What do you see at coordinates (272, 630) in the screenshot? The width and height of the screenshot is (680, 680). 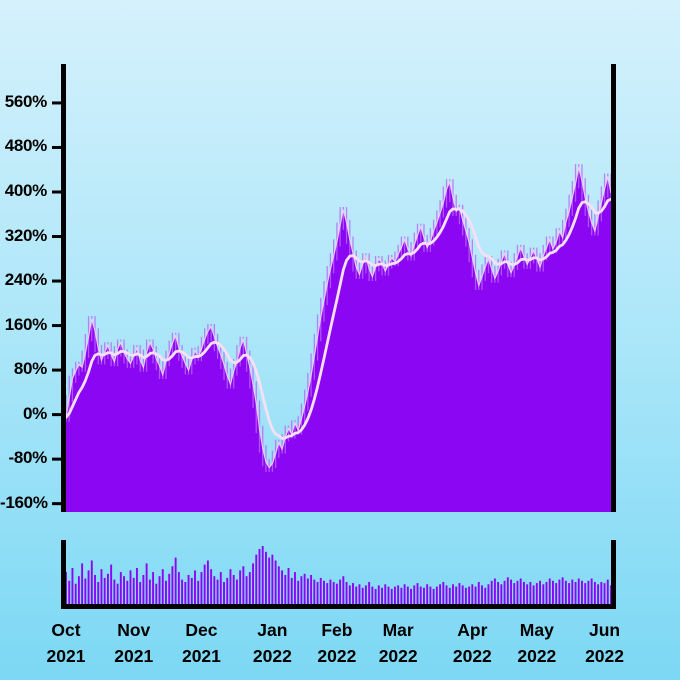 I see `month-name: Jan` at bounding box center [272, 630].